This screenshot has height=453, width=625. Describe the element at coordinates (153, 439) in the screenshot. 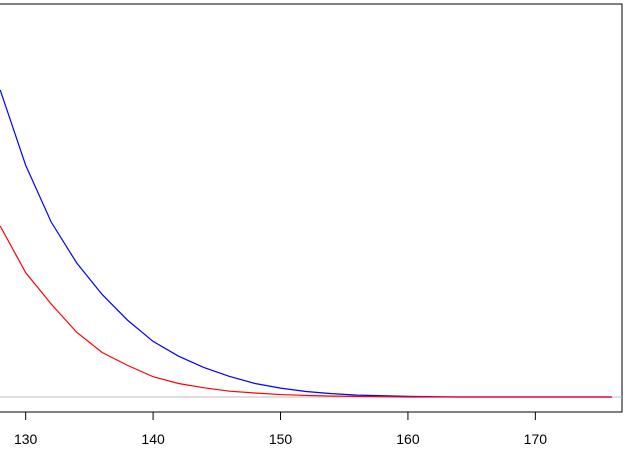

I see `x-tick-label: 140` at that location.